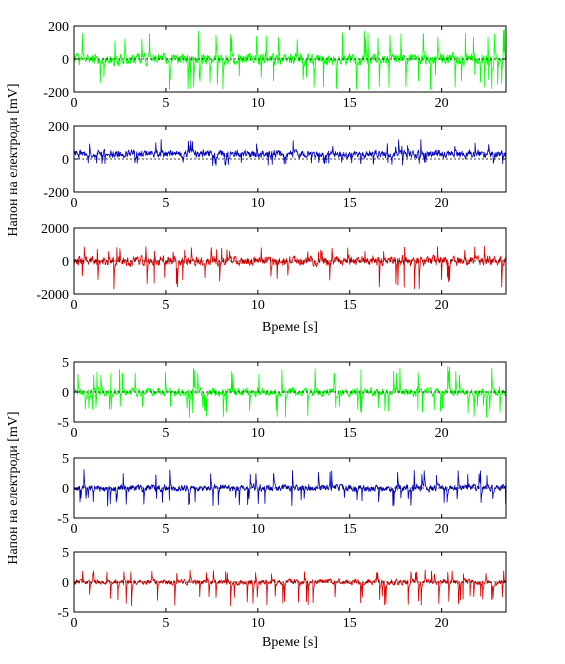  I want to click on panel-2-2: 0 5 10 15 20-505, so click(282, 494).